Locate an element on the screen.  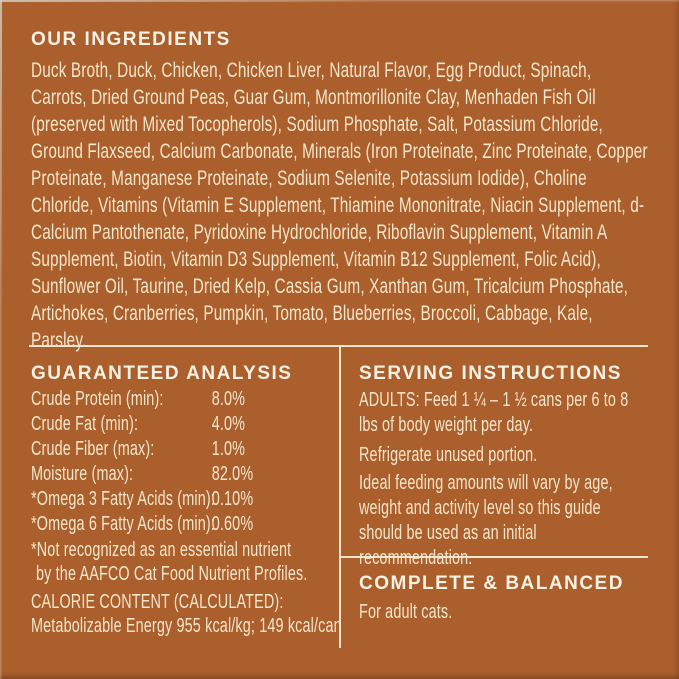
guaranteed-analysis-heading: GUARANTEED ANALYSIS is located at coordinates (162, 373).